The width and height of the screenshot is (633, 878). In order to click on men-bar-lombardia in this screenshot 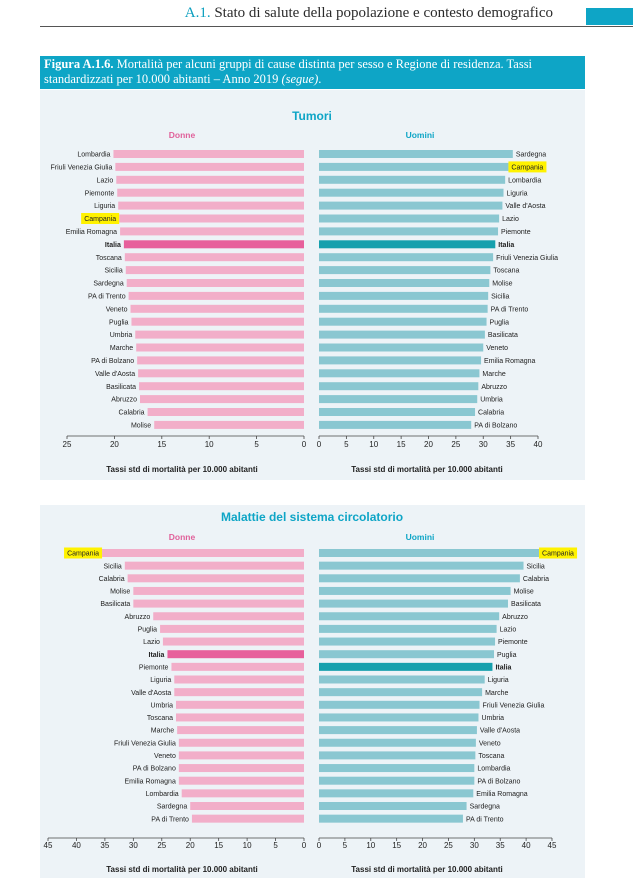, I will do `click(412, 179)`.